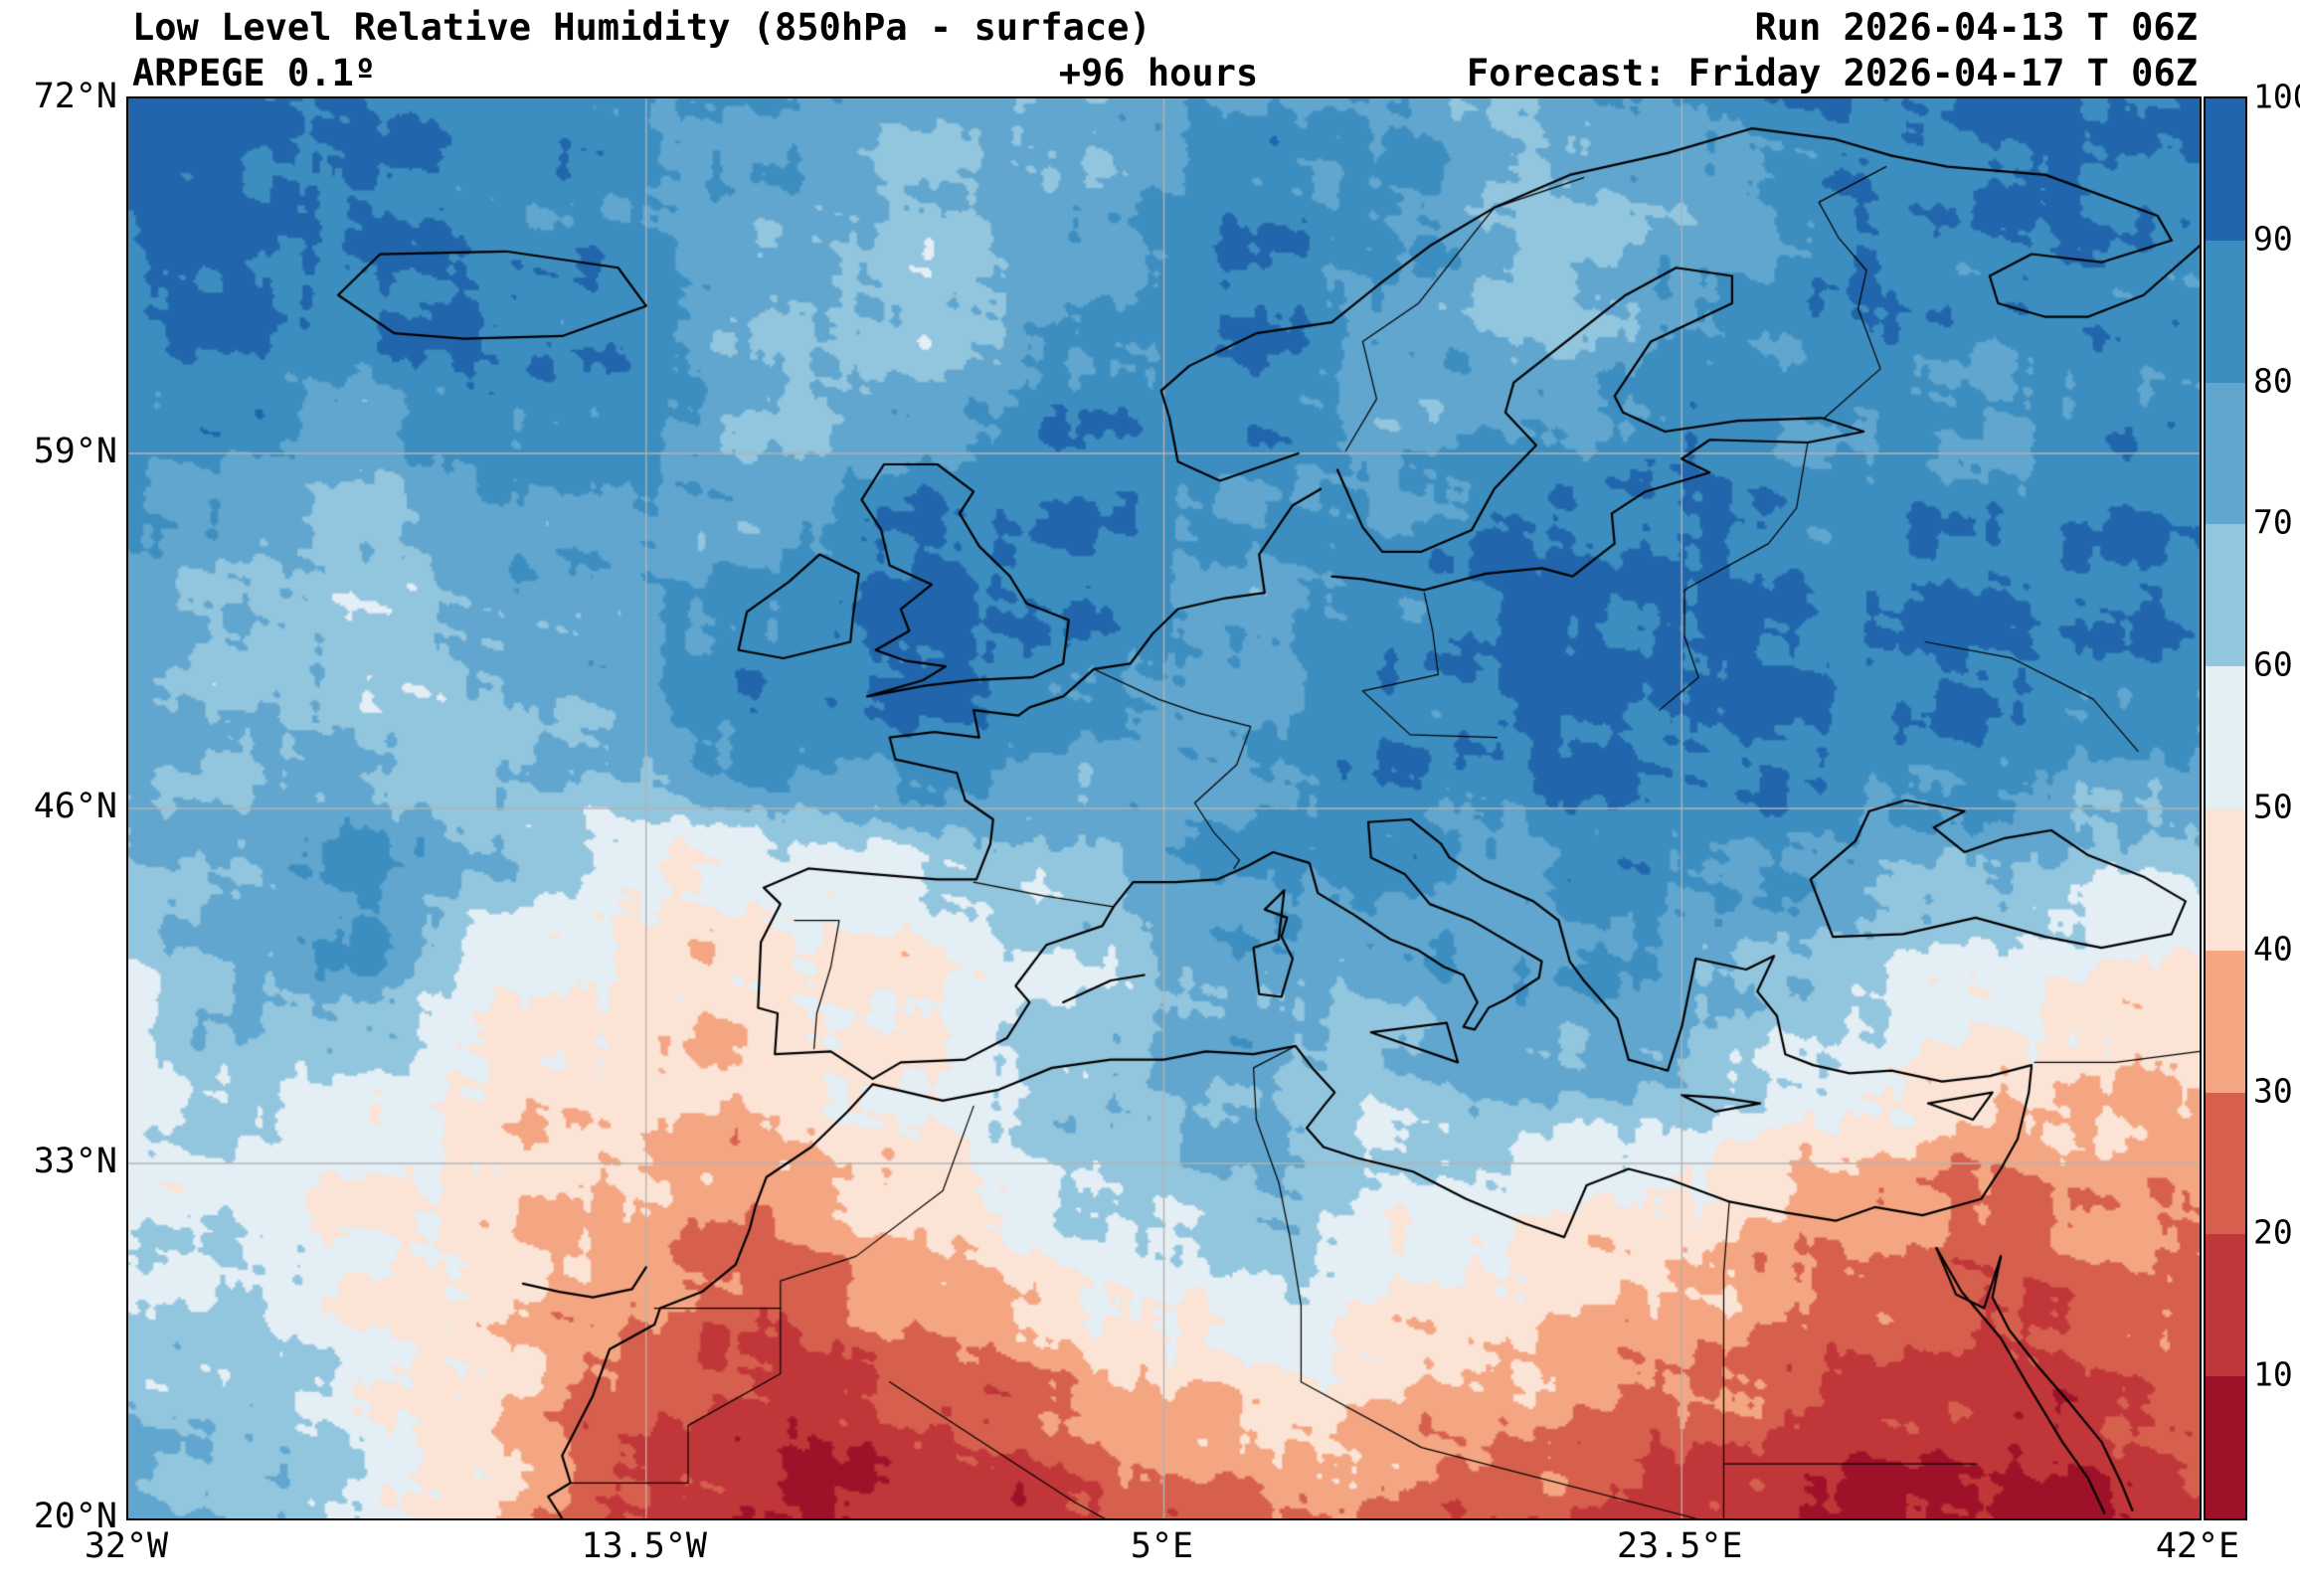 The height and width of the screenshot is (1596, 2300). Describe the element at coordinates (2273, 807) in the screenshot. I see `colorbar-tick-label: 50` at that location.